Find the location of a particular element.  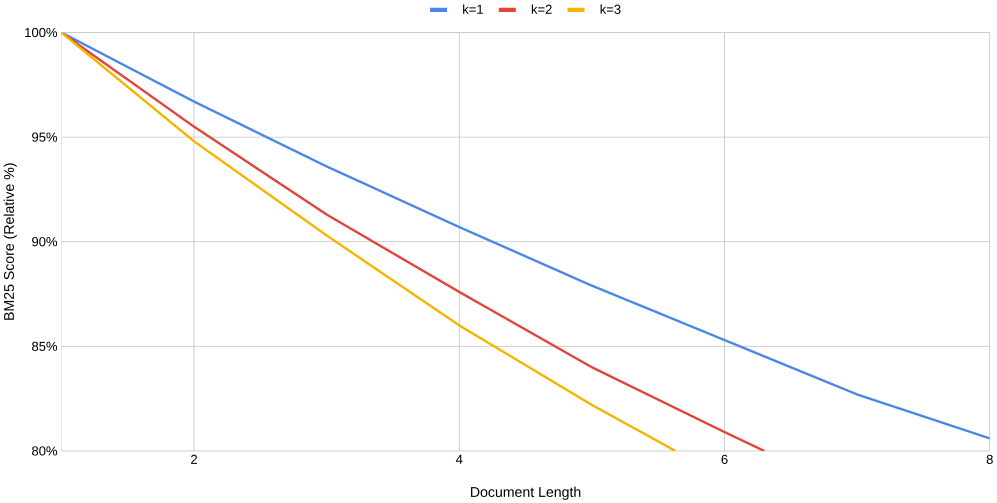

x-tick-label: 8 is located at coordinates (989, 459).